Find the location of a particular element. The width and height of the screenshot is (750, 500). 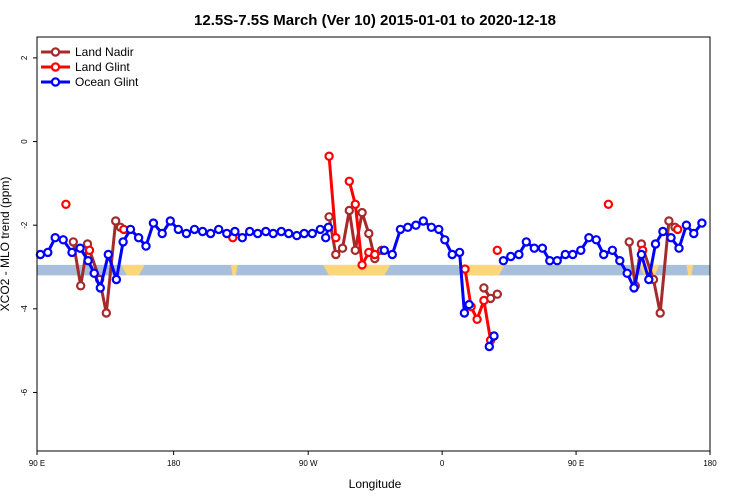

x-axis: 90 E 180 90 W 0 90 E 180 is located at coordinates (373, 459).